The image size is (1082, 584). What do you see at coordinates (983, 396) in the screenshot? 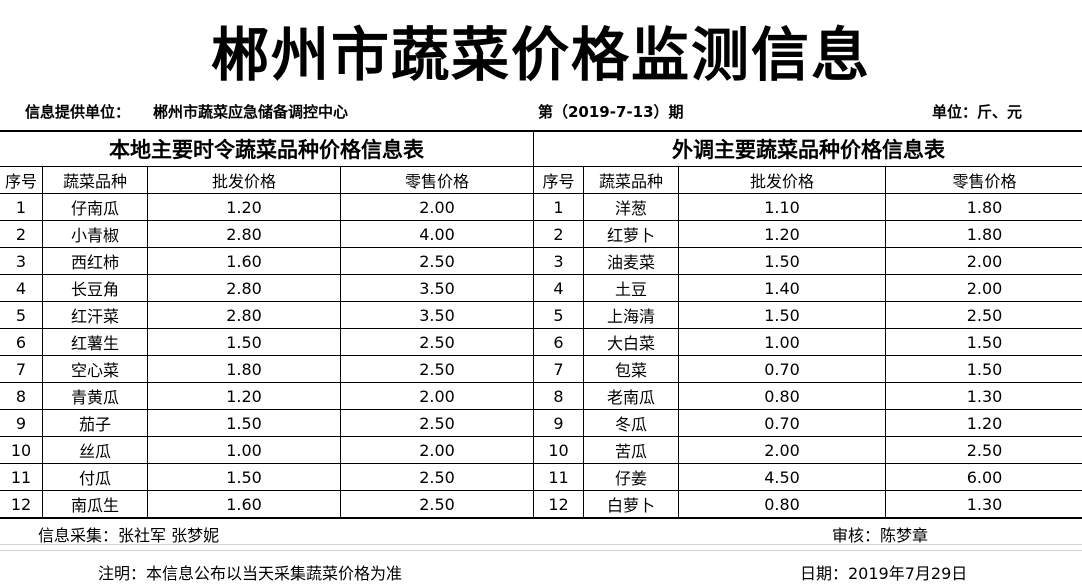
I see `table-cell: 1.30` at bounding box center [983, 396].